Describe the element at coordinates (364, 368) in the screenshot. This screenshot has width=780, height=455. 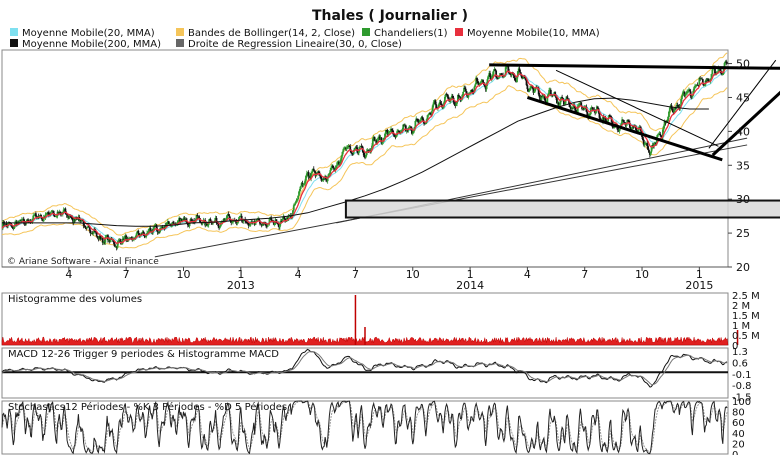
I see `macd-line` at that location.